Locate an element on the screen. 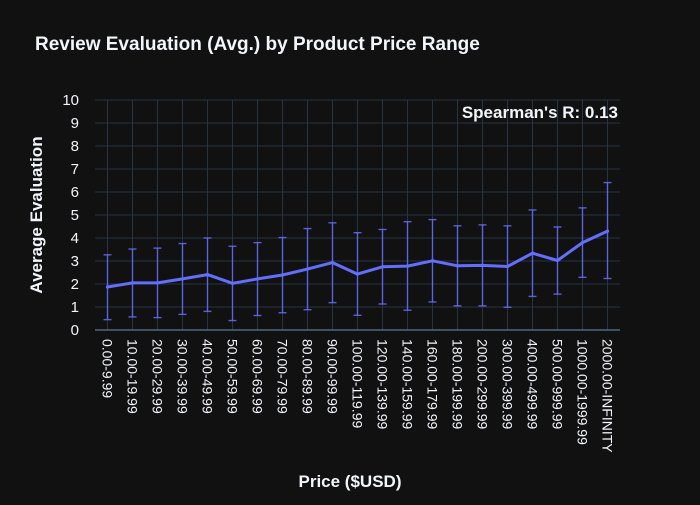 The height and width of the screenshot is (505, 700). y-axis-label: Average Evaluation is located at coordinates (36, 214).